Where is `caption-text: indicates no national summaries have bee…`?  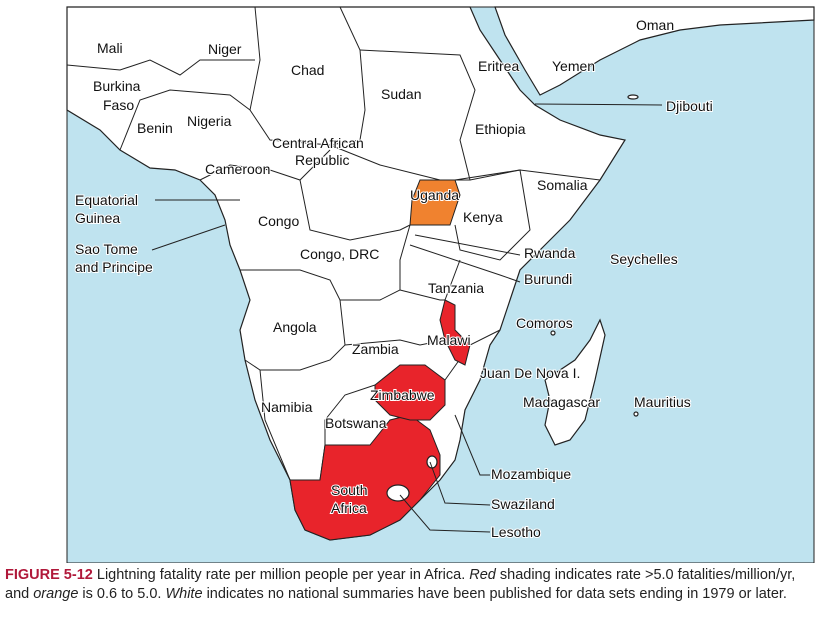
caption-text: indicates no national summaries have bee… is located at coordinates (496, 594).